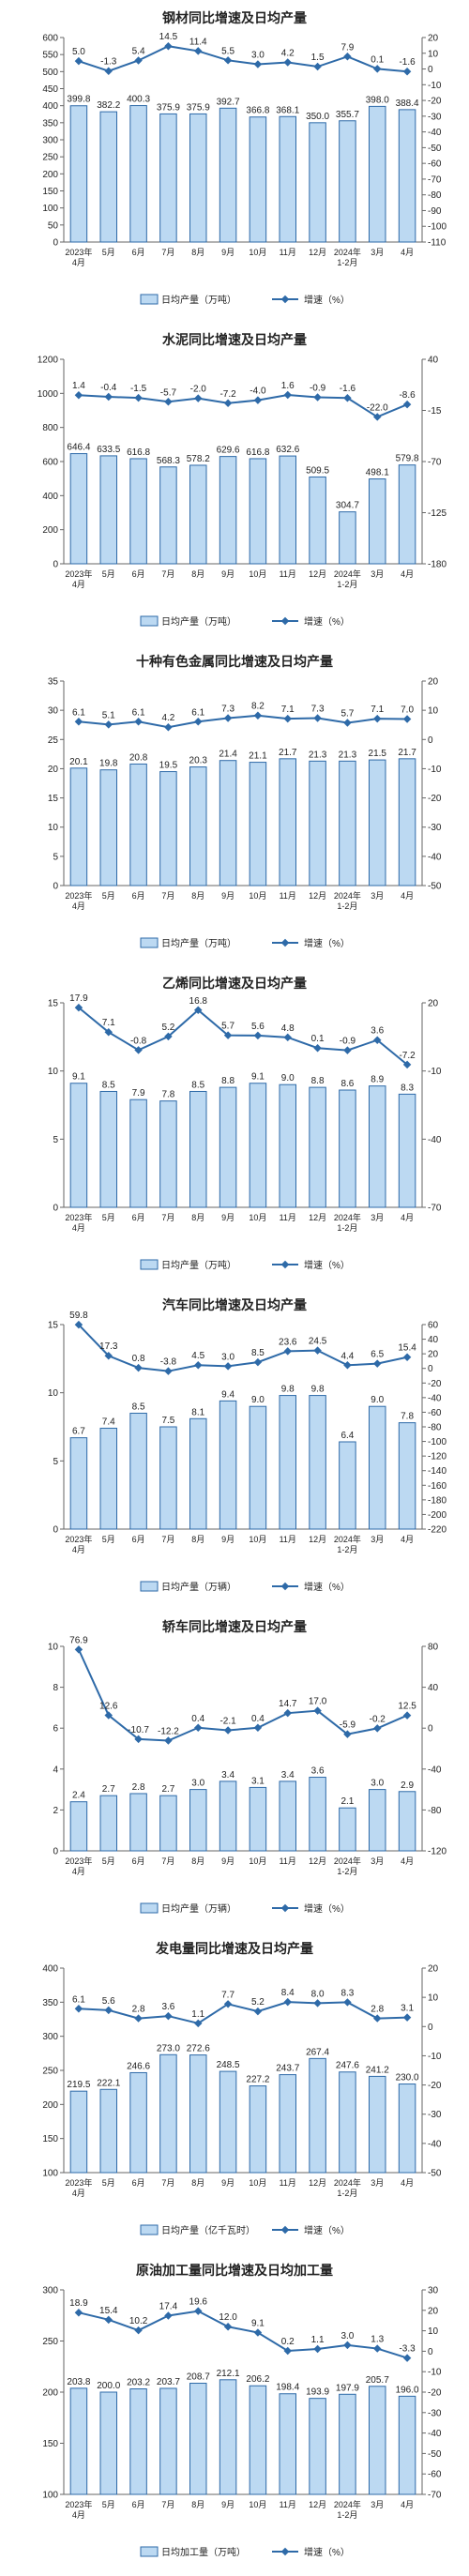 This screenshot has height=2576, width=469. What do you see at coordinates (53, 828) in the screenshot?
I see `left-tick-label: 10` at bounding box center [53, 828].